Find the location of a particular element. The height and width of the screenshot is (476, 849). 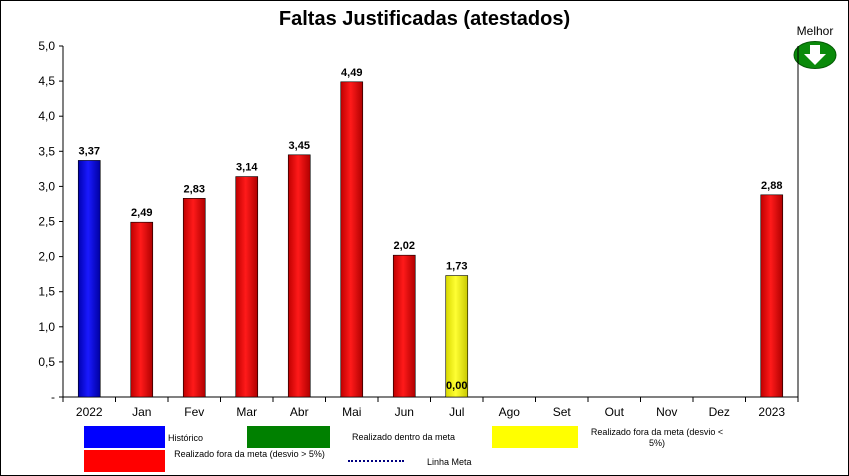

x-tick-label: Mar is located at coordinates (246, 412).